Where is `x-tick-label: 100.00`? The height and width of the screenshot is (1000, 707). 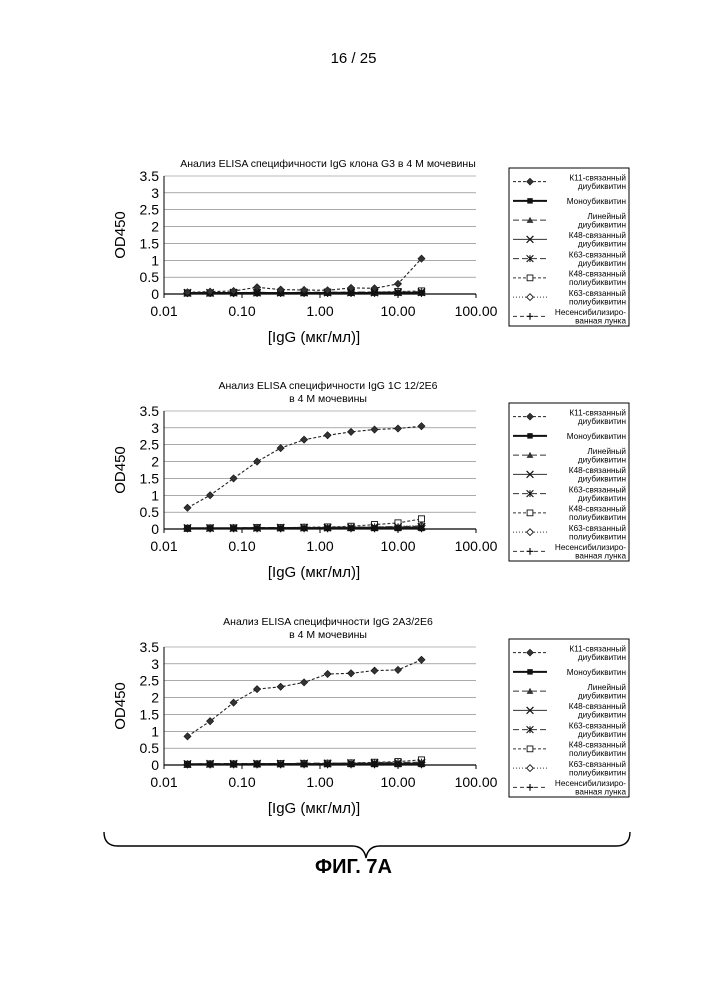
x-tick-label: 100.00 is located at coordinates (476, 546).